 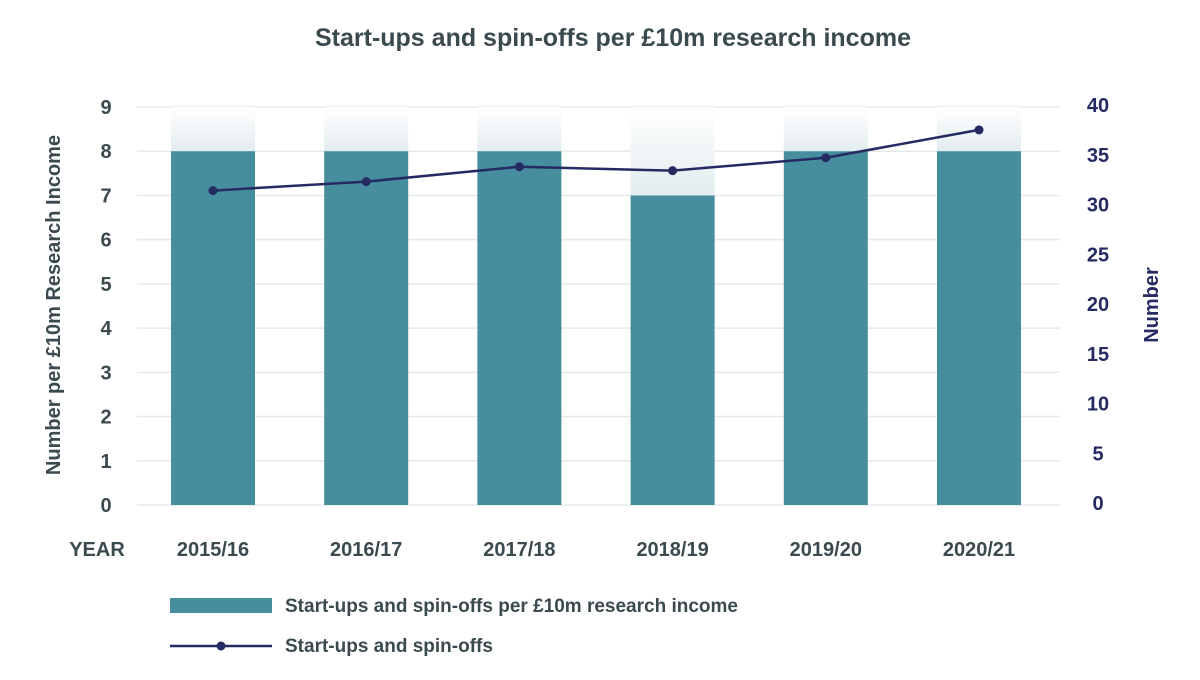 I want to click on legend-line-marker, so click(x=221, y=646).